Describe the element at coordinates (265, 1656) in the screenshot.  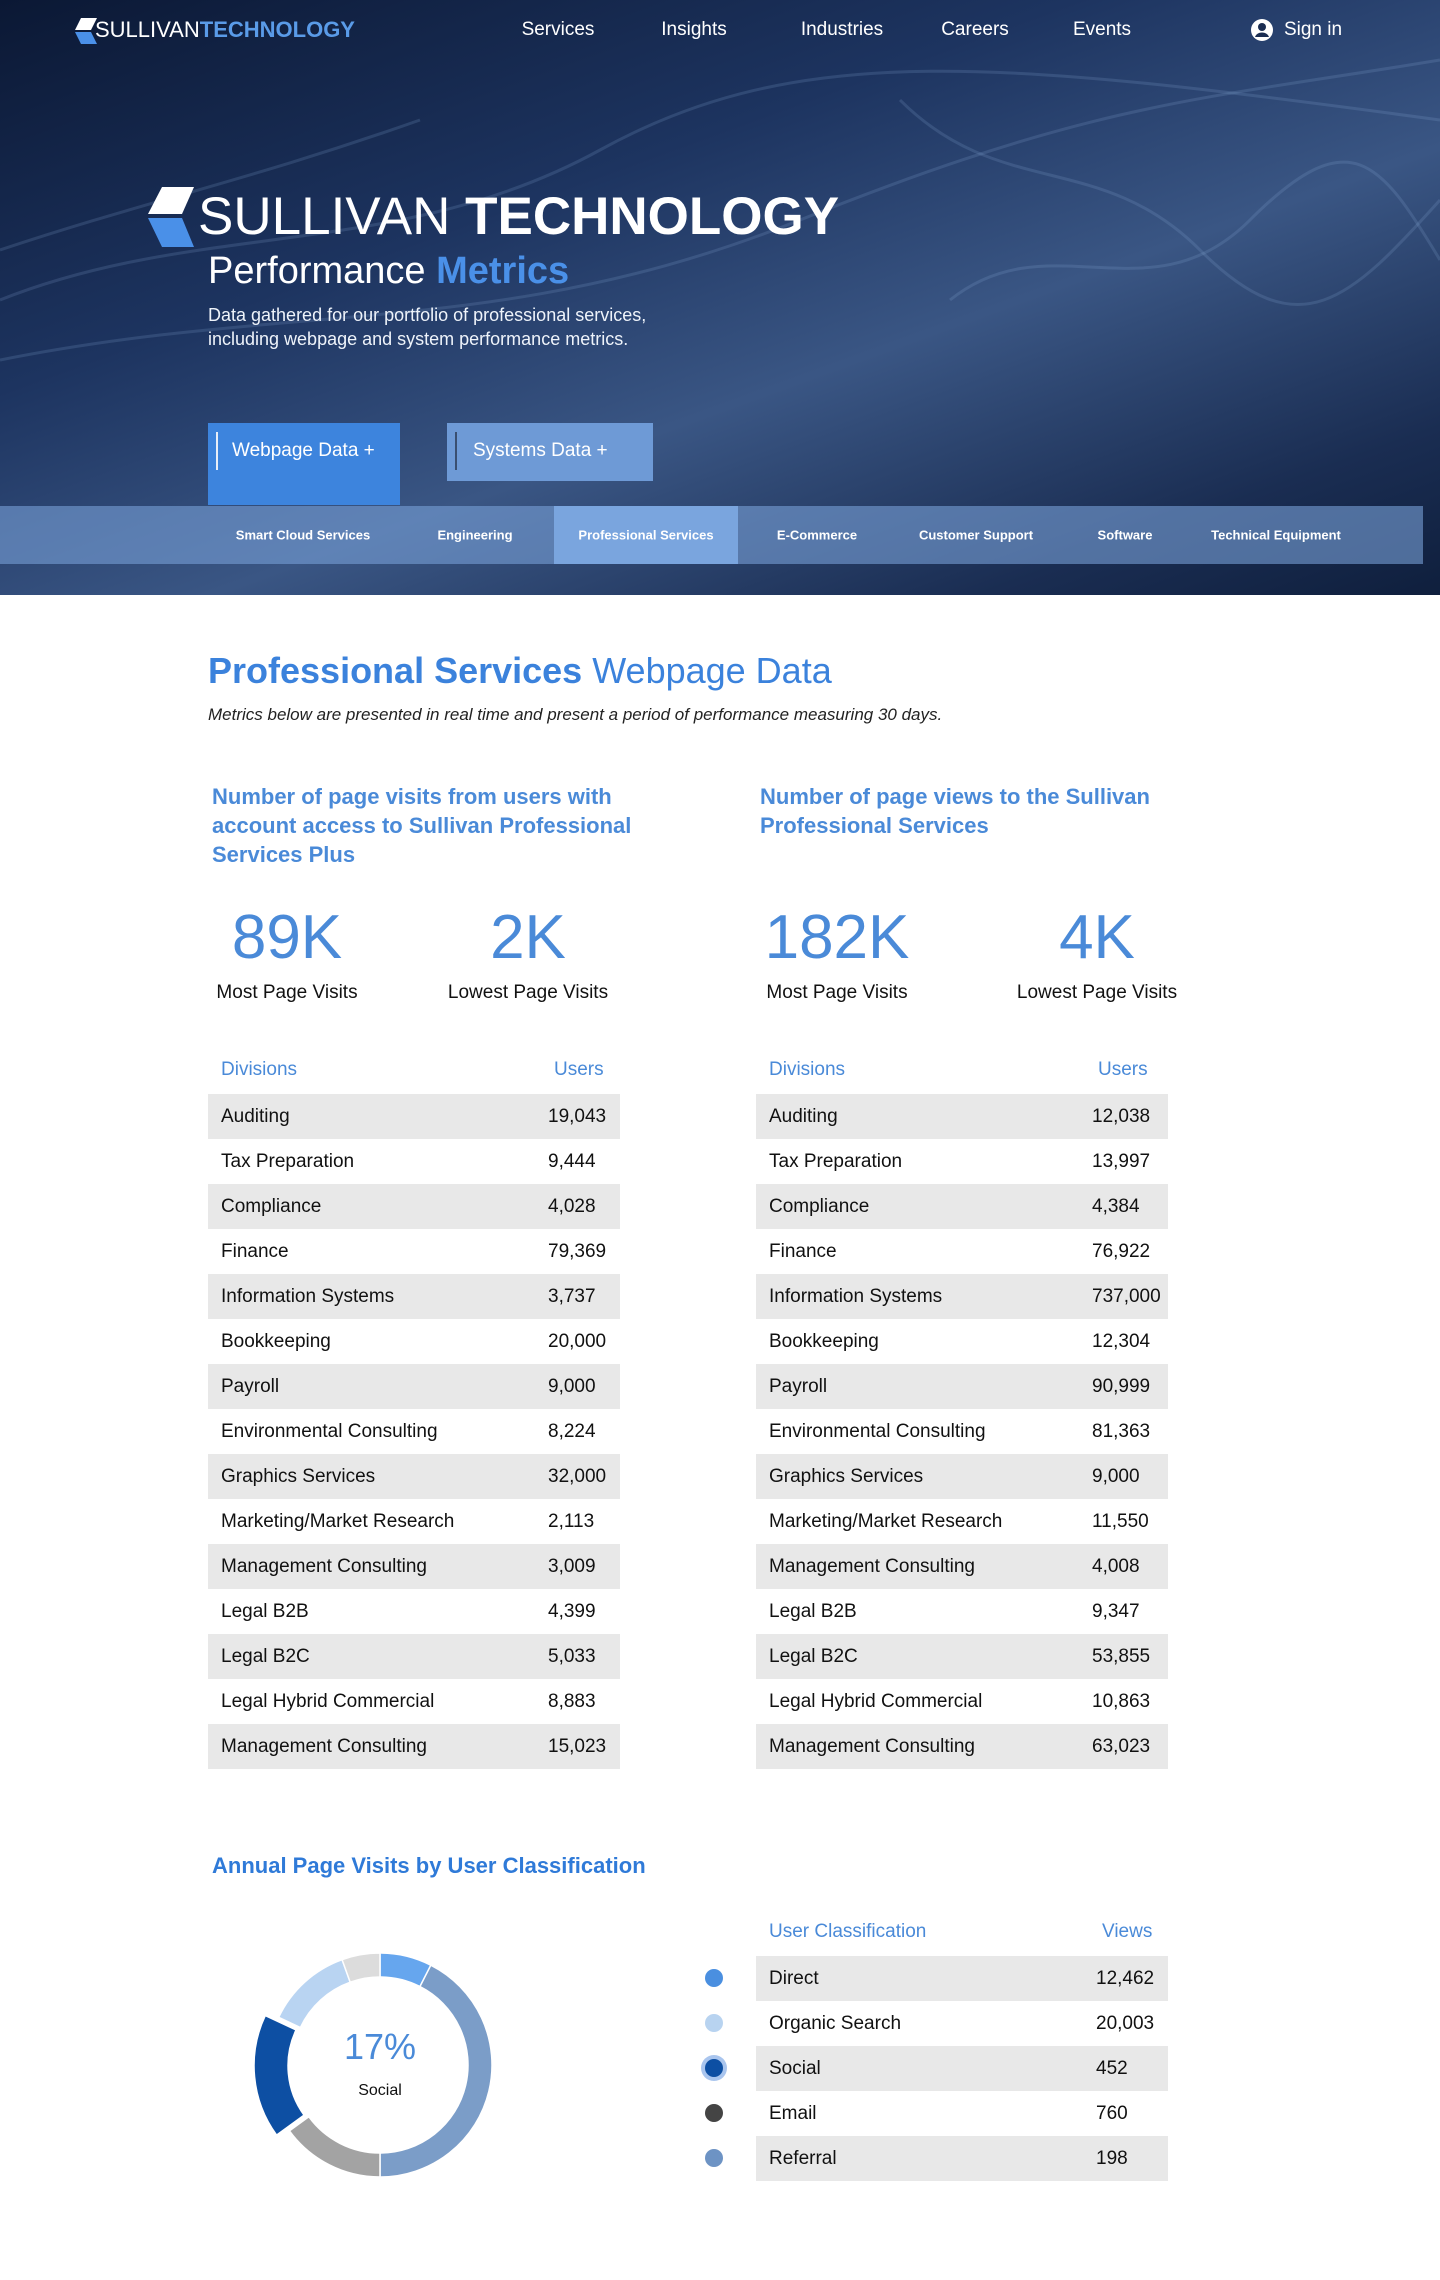
I see `row-label: Legal B2C` at that location.